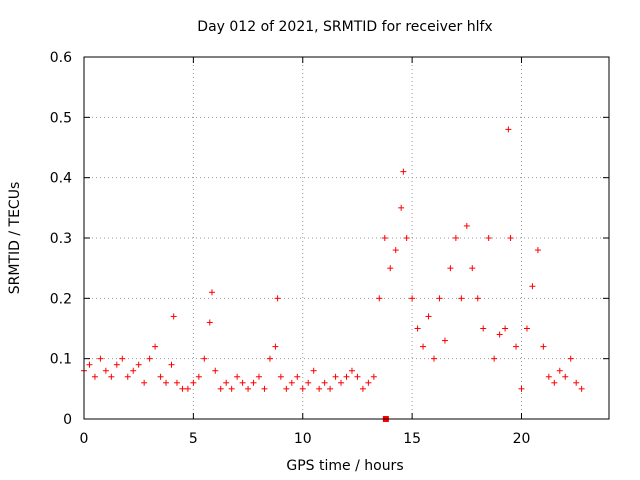 Image resolution: width=640 pixels, height=480 pixels. Describe the element at coordinates (67, 420) in the screenshot. I see `y-tick-label: 0` at that location.